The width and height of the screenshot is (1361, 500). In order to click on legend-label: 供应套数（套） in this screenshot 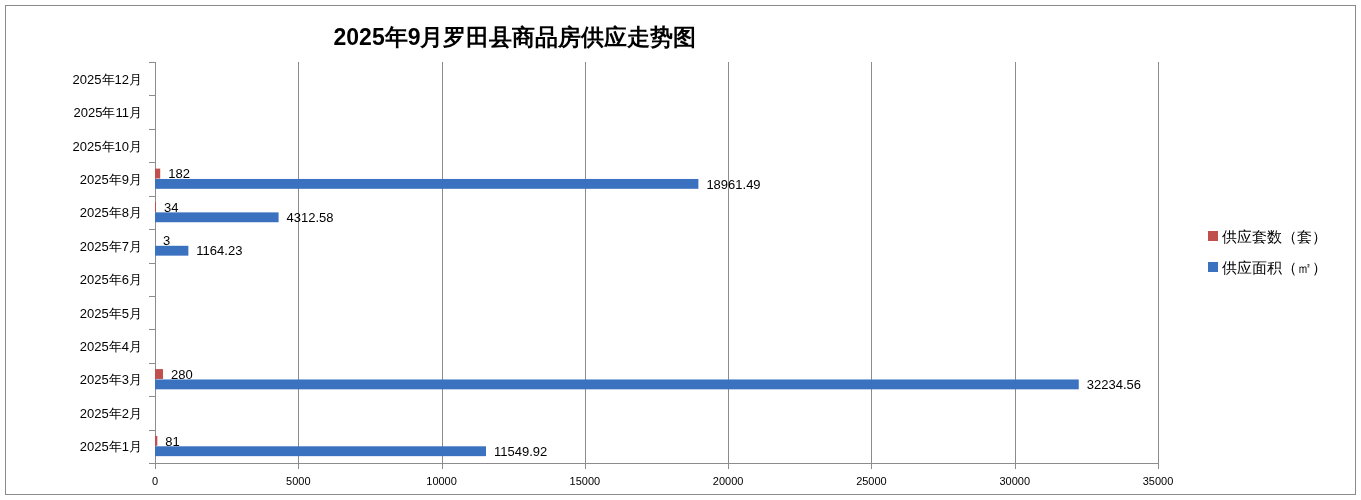, I will do `click(1274, 236)`.